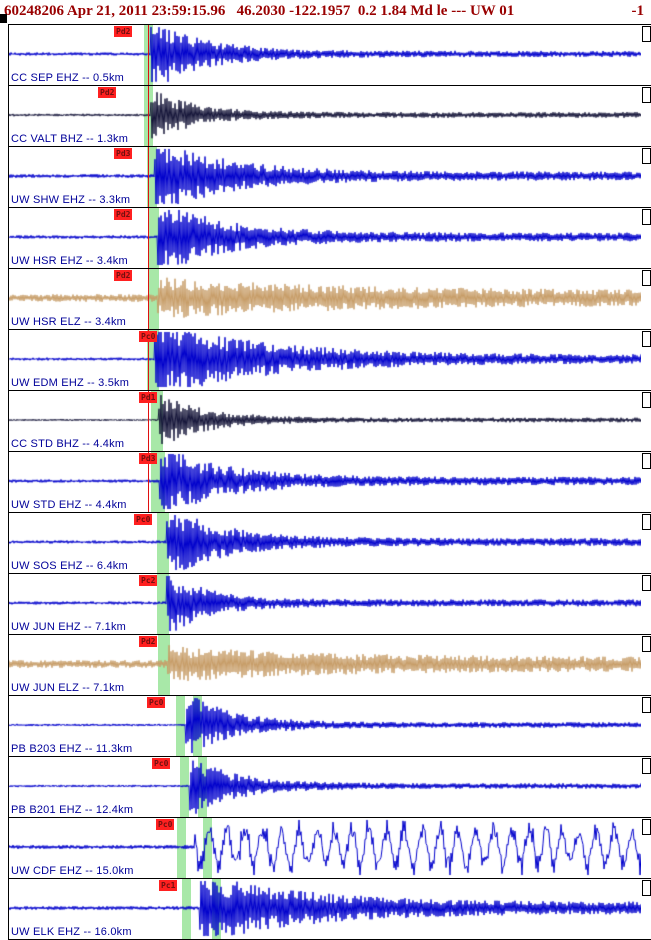 Image resolution: width=651 pixels, height=940 pixels. Describe the element at coordinates (330, 55) in the screenshot. I see `trace-panel: Pd2 CC SEP EHZ -- 0.5km` at that location.